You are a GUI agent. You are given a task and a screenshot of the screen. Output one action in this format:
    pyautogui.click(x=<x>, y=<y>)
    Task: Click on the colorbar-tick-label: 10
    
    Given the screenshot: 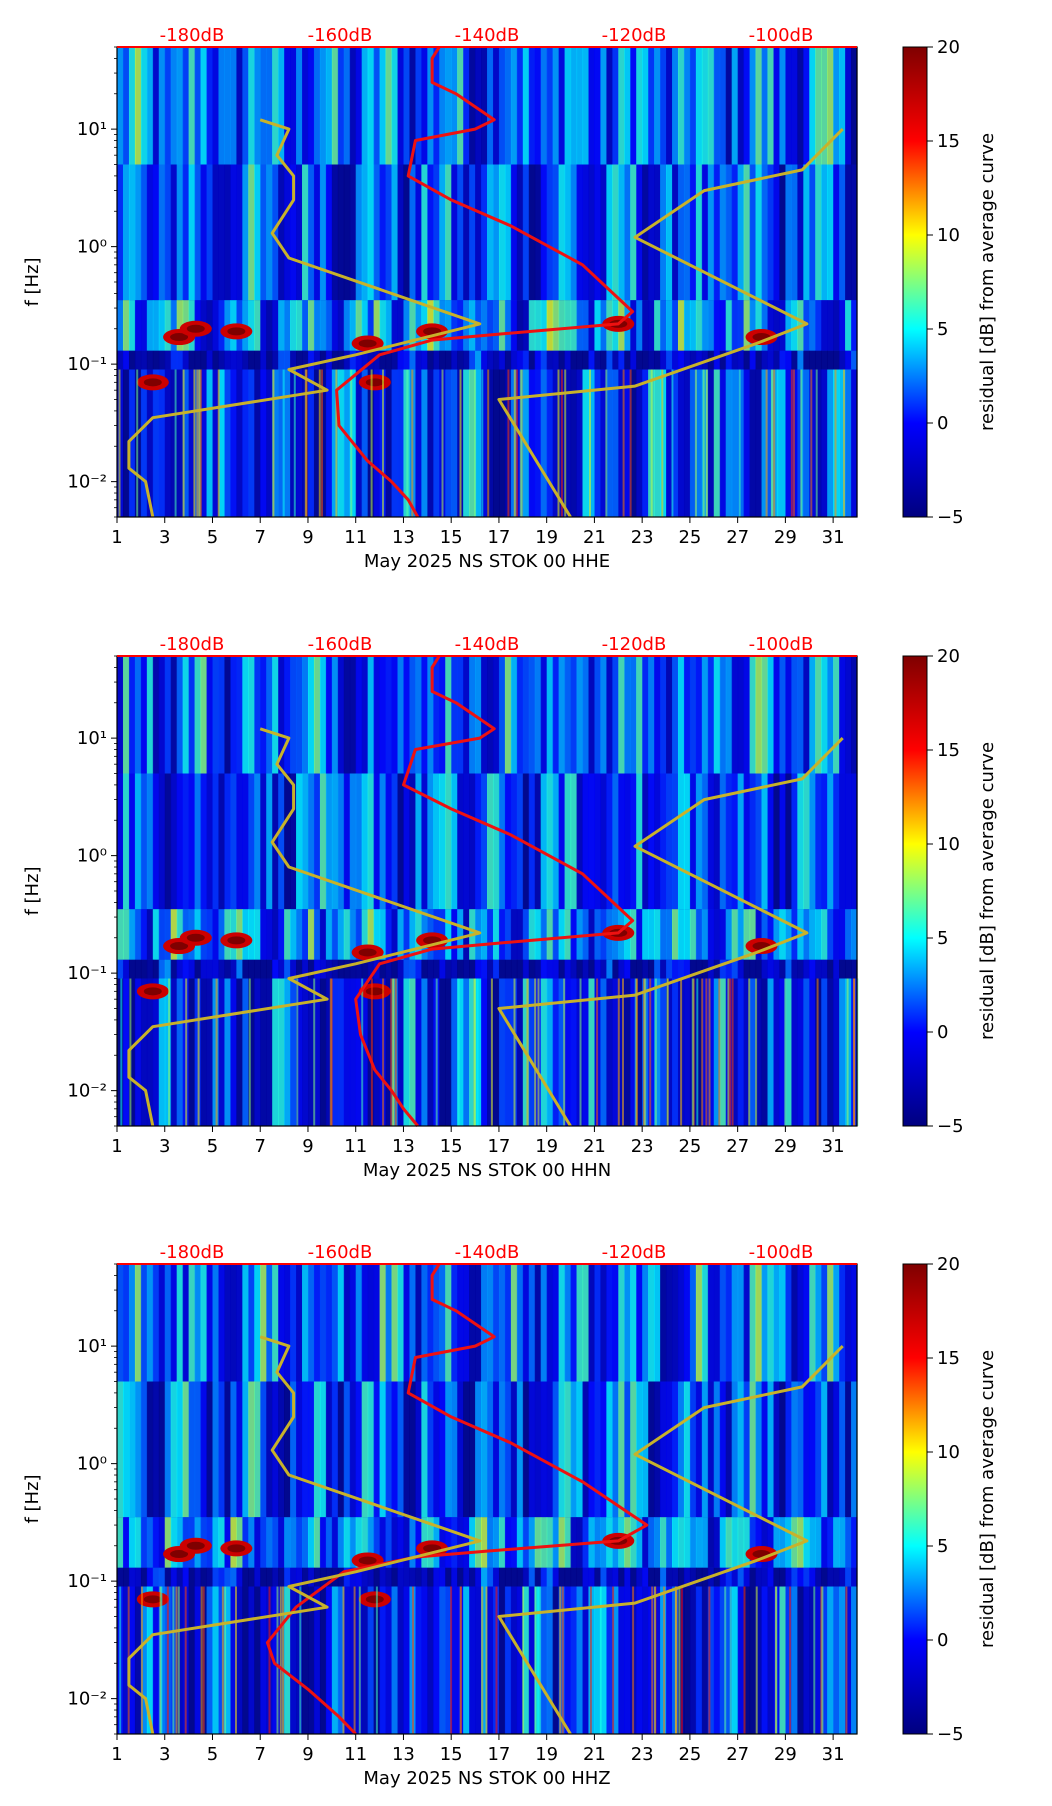 What is the action you would take?
    pyautogui.click(x=948, y=1452)
    